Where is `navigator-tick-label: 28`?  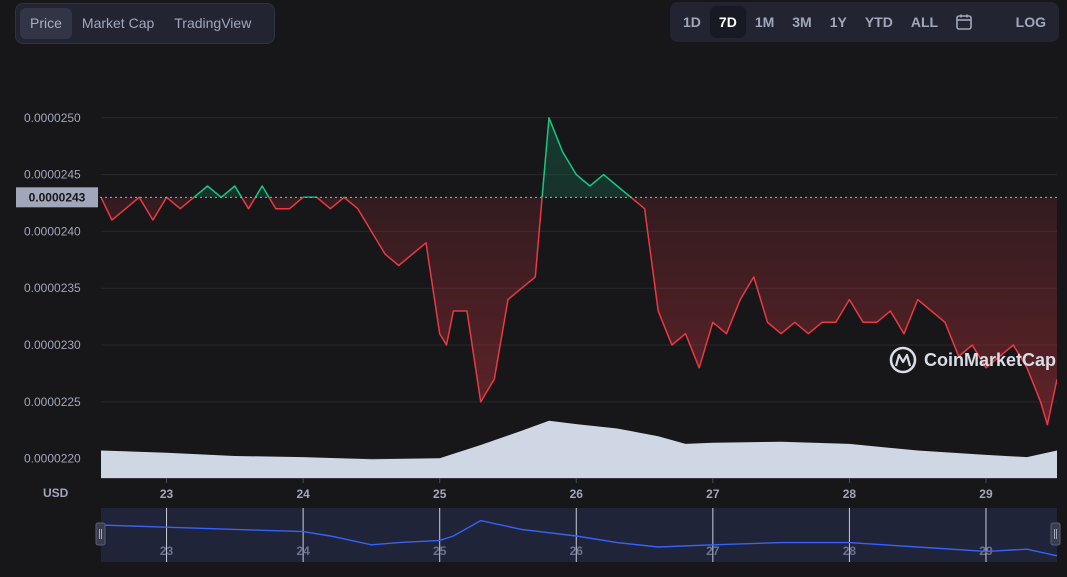 navigator-tick-label: 28 is located at coordinates (850, 551).